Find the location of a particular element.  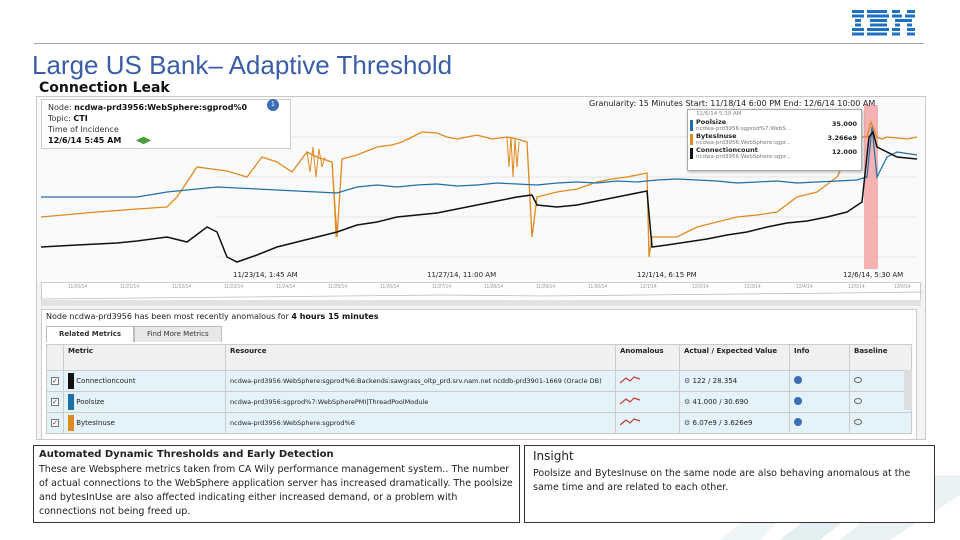

row-select-cell: ✓ is located at coordinates (55, 402).